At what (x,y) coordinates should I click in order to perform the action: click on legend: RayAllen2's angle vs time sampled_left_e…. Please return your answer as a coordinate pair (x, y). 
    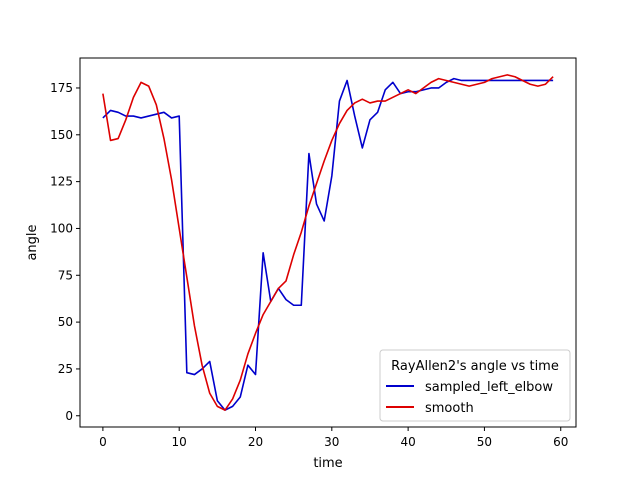
    Looking at the image, I should click on (475, 385).